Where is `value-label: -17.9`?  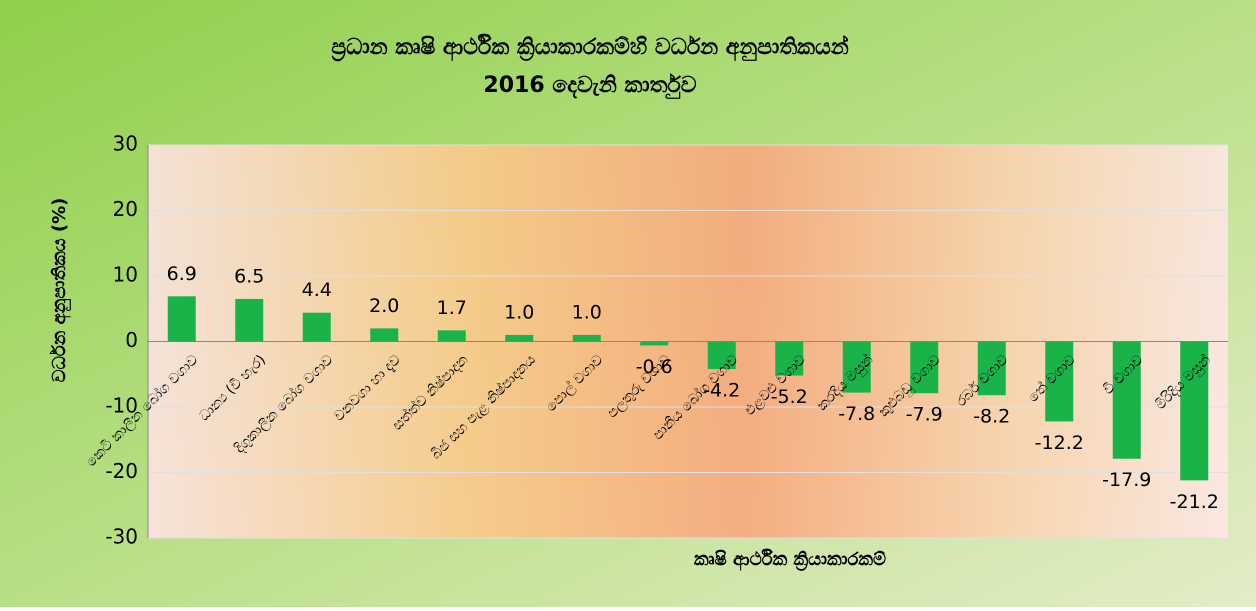
value-label: -17.9 is located at coordinates (1126, 480).